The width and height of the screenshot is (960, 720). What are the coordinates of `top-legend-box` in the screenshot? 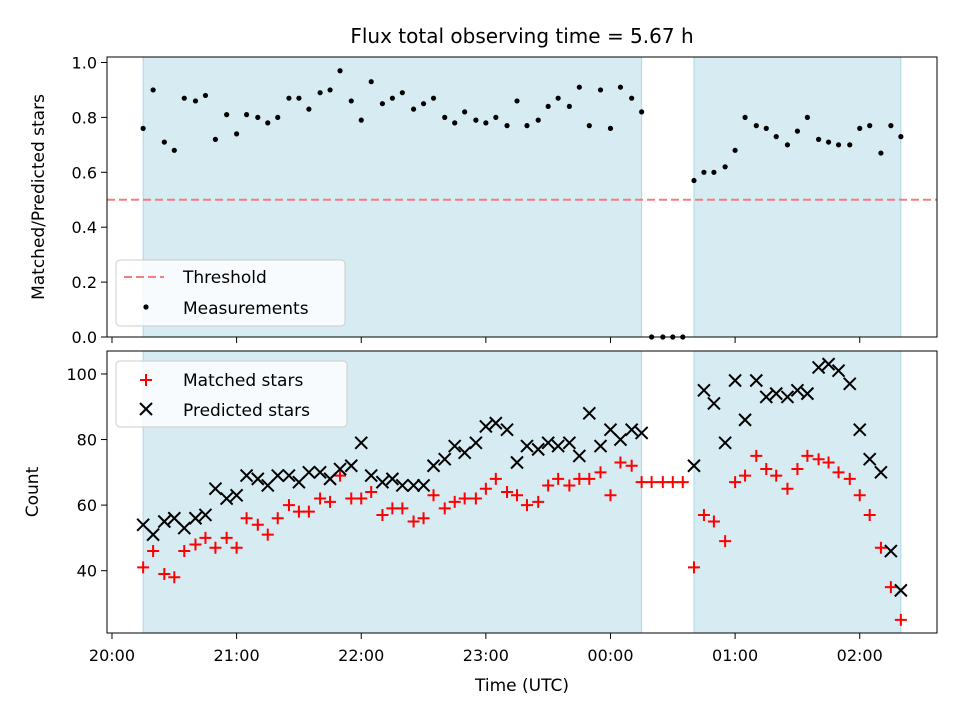 It's located at (230, 293).